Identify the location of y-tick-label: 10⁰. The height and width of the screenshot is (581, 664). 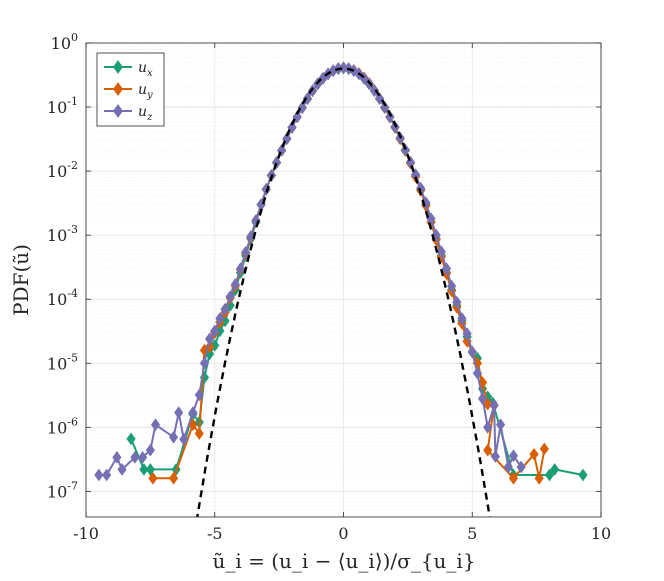
(64, 42).